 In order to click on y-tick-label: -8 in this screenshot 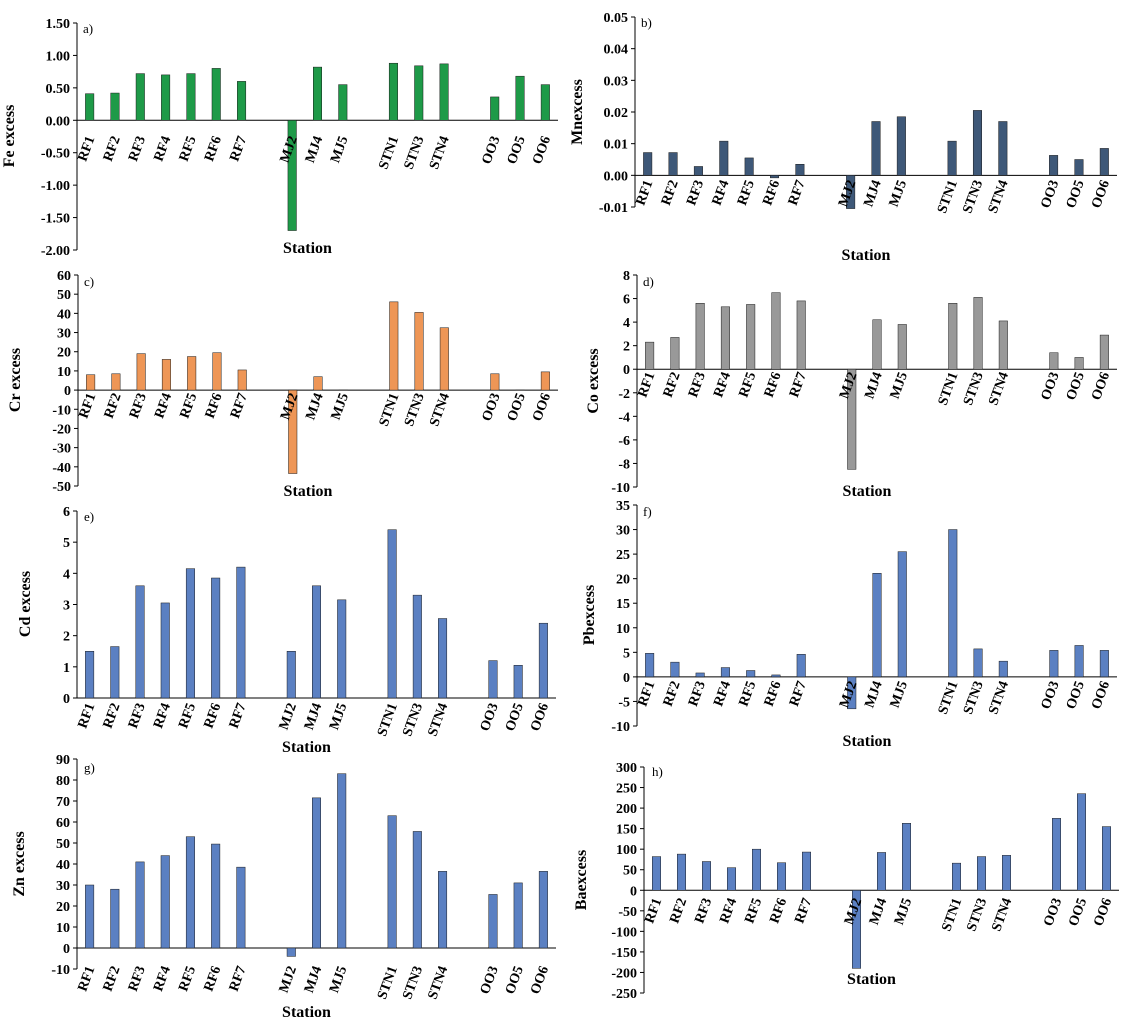, I will do `click(624, 464)`.